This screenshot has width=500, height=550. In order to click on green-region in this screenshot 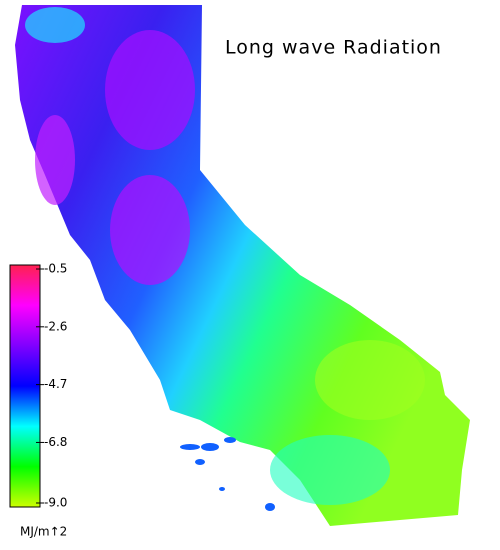, I will do `click(370, 380)`.